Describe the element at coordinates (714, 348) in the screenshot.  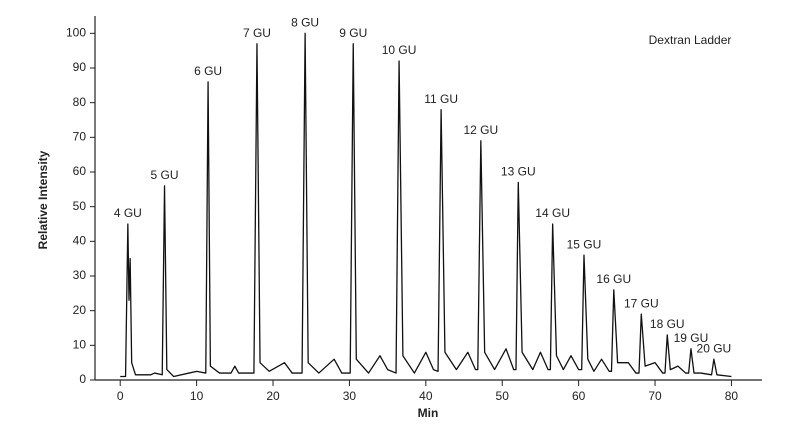
I see `peak-label: 20 GU` at that location.